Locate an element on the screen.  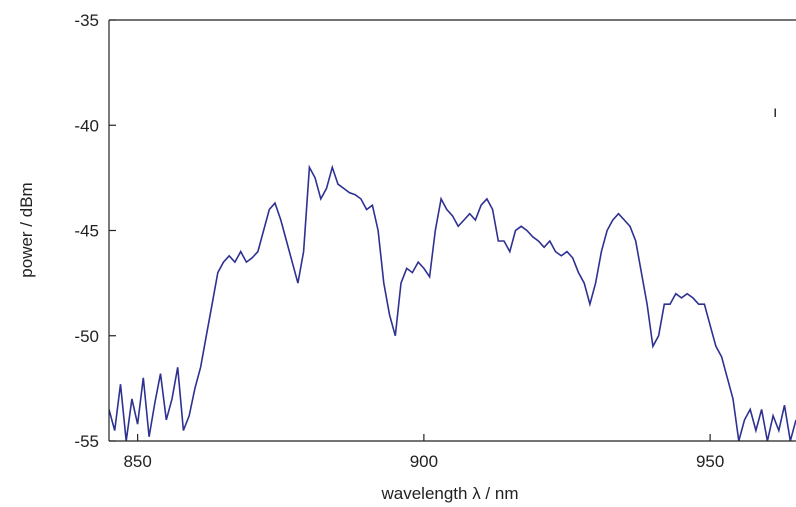
x-tick-label: 900 is located at coordinates (424, 461).